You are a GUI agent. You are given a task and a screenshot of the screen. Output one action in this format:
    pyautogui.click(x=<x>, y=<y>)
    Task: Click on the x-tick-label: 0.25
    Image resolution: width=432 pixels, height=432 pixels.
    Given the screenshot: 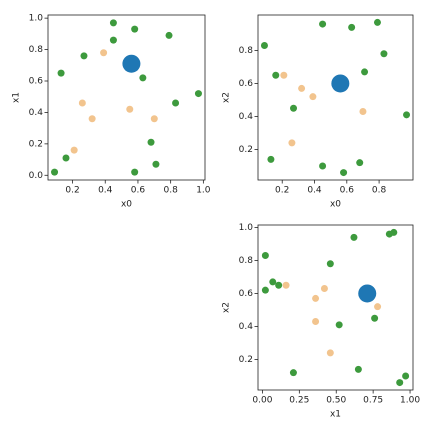 What is the action you would take?
    pyautogui.click(x=299, y=401)
    